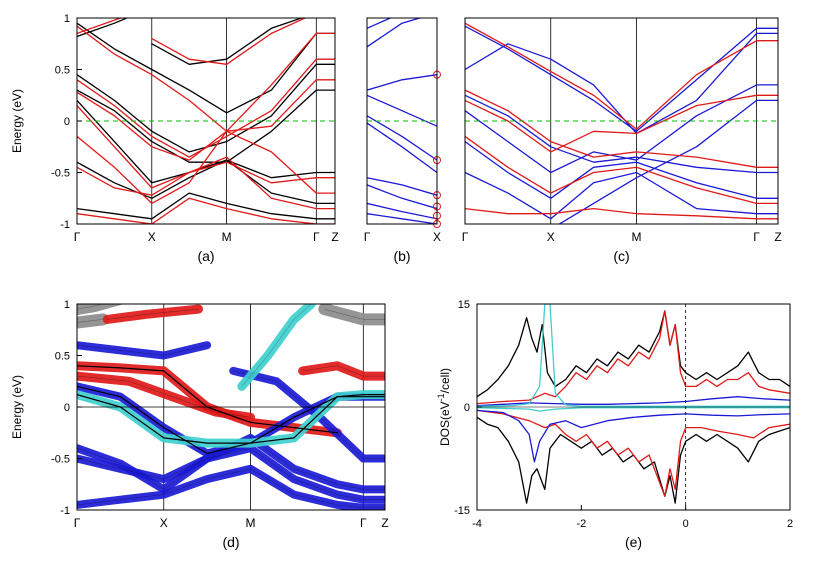  Describe the element at coordinates (276, 345) in the screenshot. I see `d-cyan-band-edge` at that location.